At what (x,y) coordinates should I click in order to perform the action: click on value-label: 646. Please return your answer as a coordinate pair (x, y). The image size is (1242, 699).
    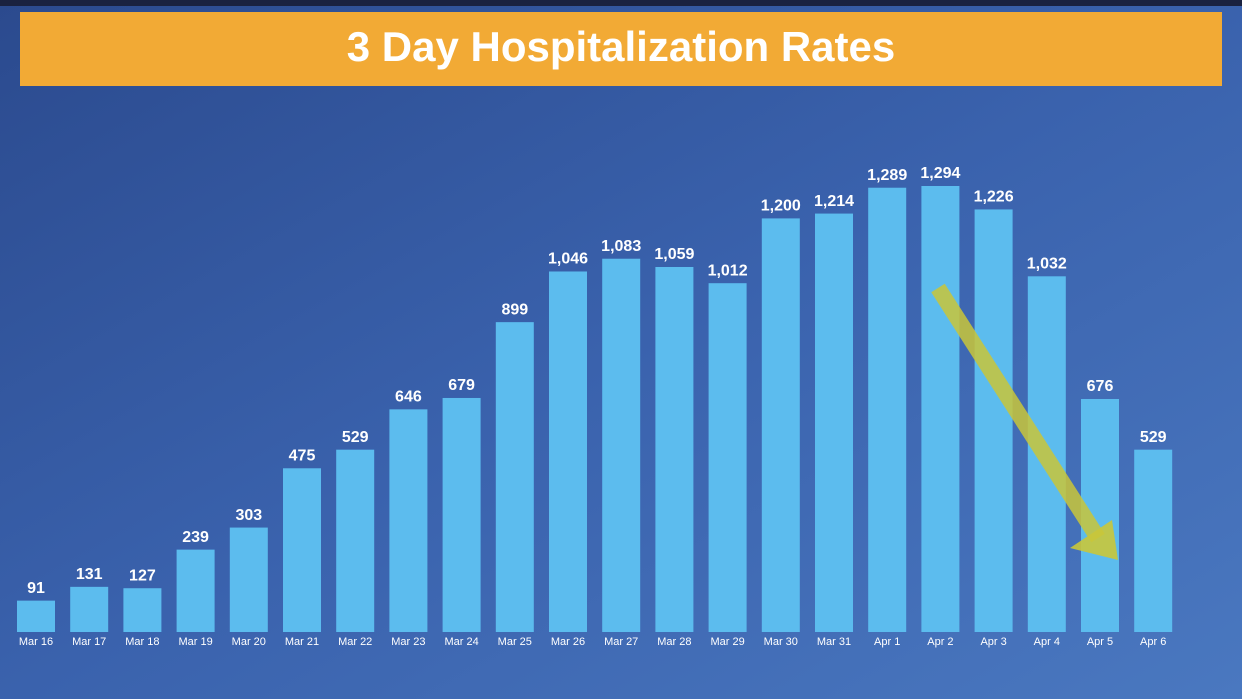
    Looking at the image, I should click on (408, 397).